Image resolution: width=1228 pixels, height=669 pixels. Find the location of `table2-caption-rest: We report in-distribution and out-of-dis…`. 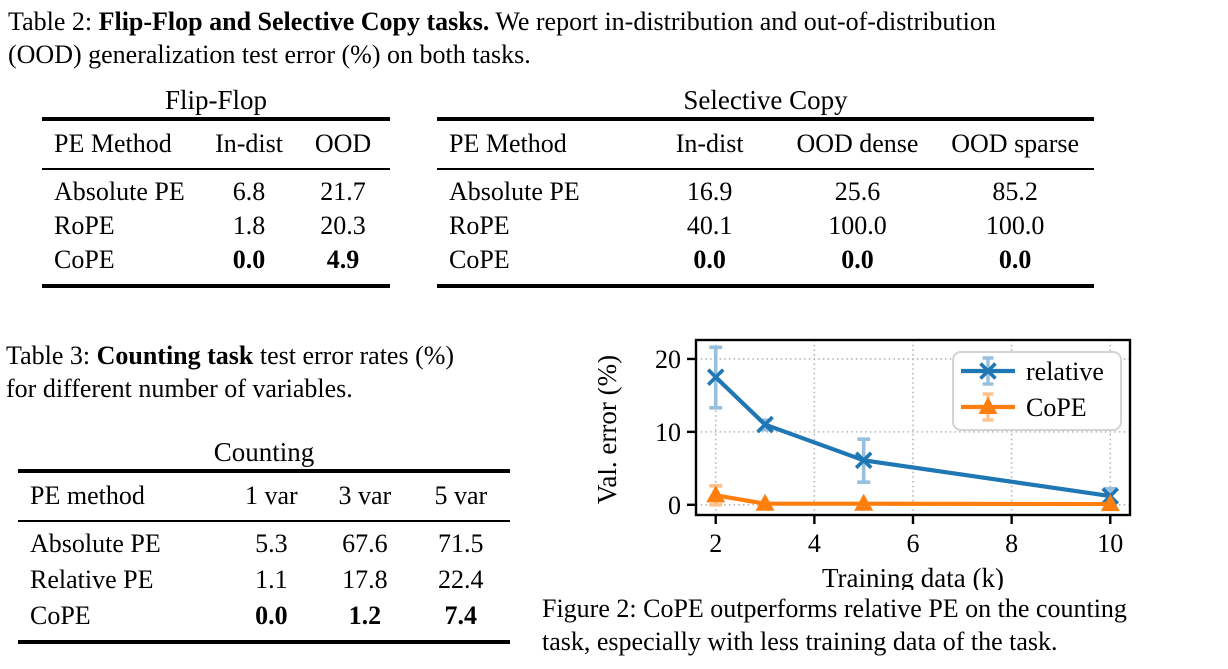

table2-caption-rest: We report in-distribution and out-of-dis… is located at coordinates (745, 21).